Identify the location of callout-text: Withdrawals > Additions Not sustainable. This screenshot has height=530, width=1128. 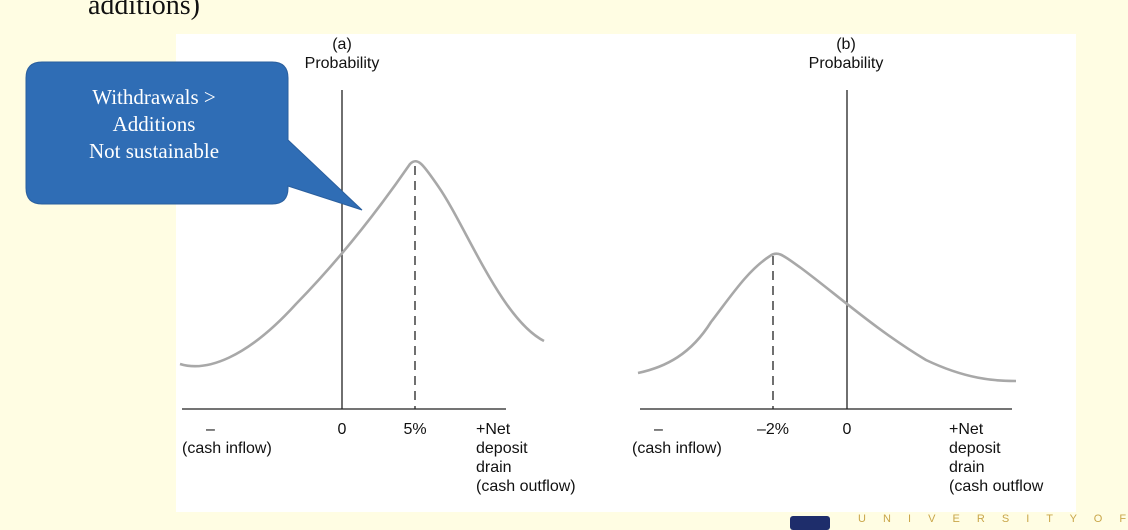
(154, 124).